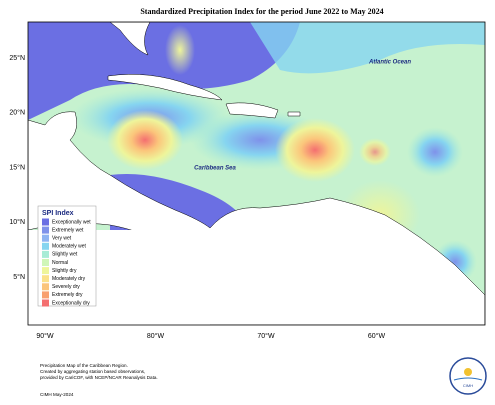  I want to click on legend-label: Slightly dry, so click(64, 271).